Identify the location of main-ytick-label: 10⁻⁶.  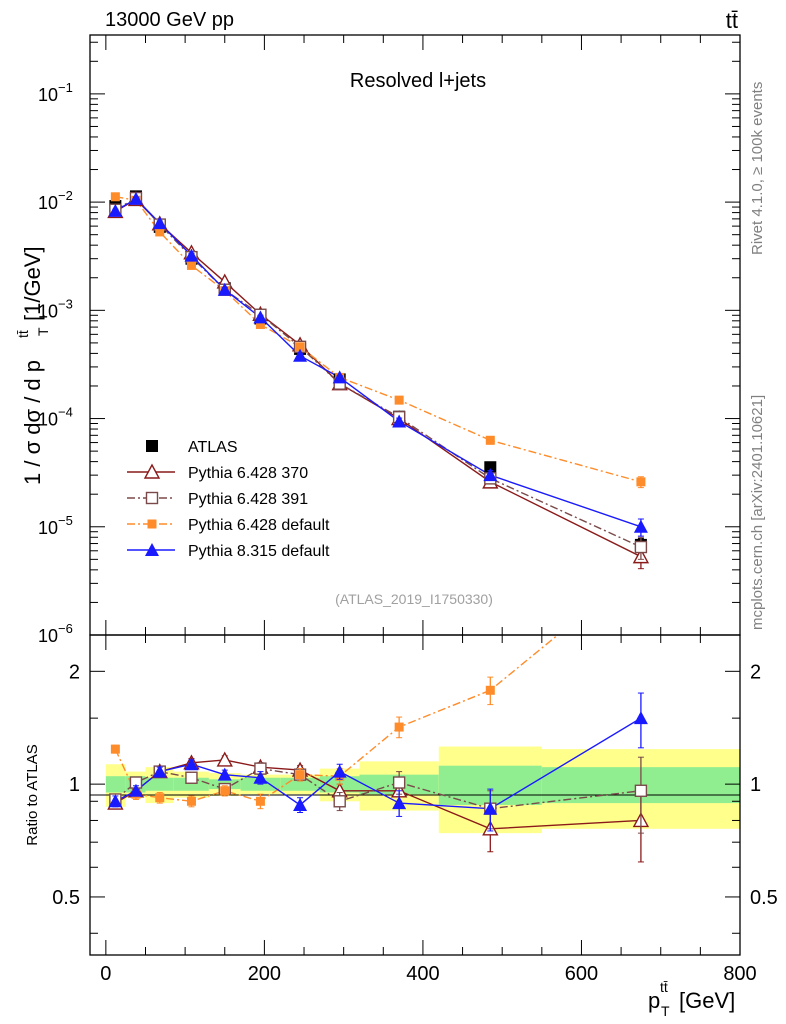
(55, 633).